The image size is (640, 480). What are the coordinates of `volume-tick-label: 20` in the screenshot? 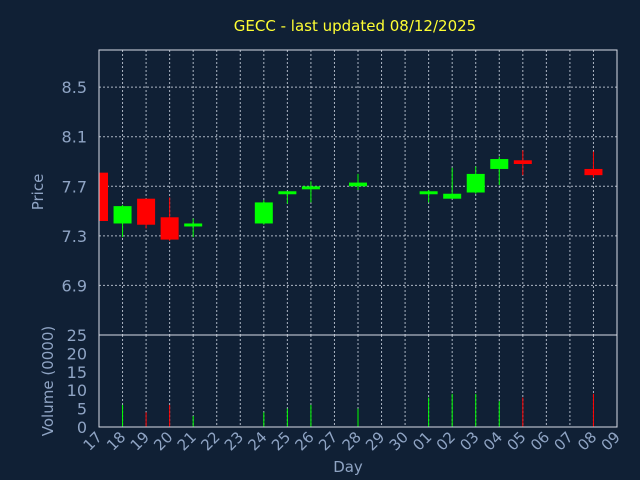 It's located at (77, 353).